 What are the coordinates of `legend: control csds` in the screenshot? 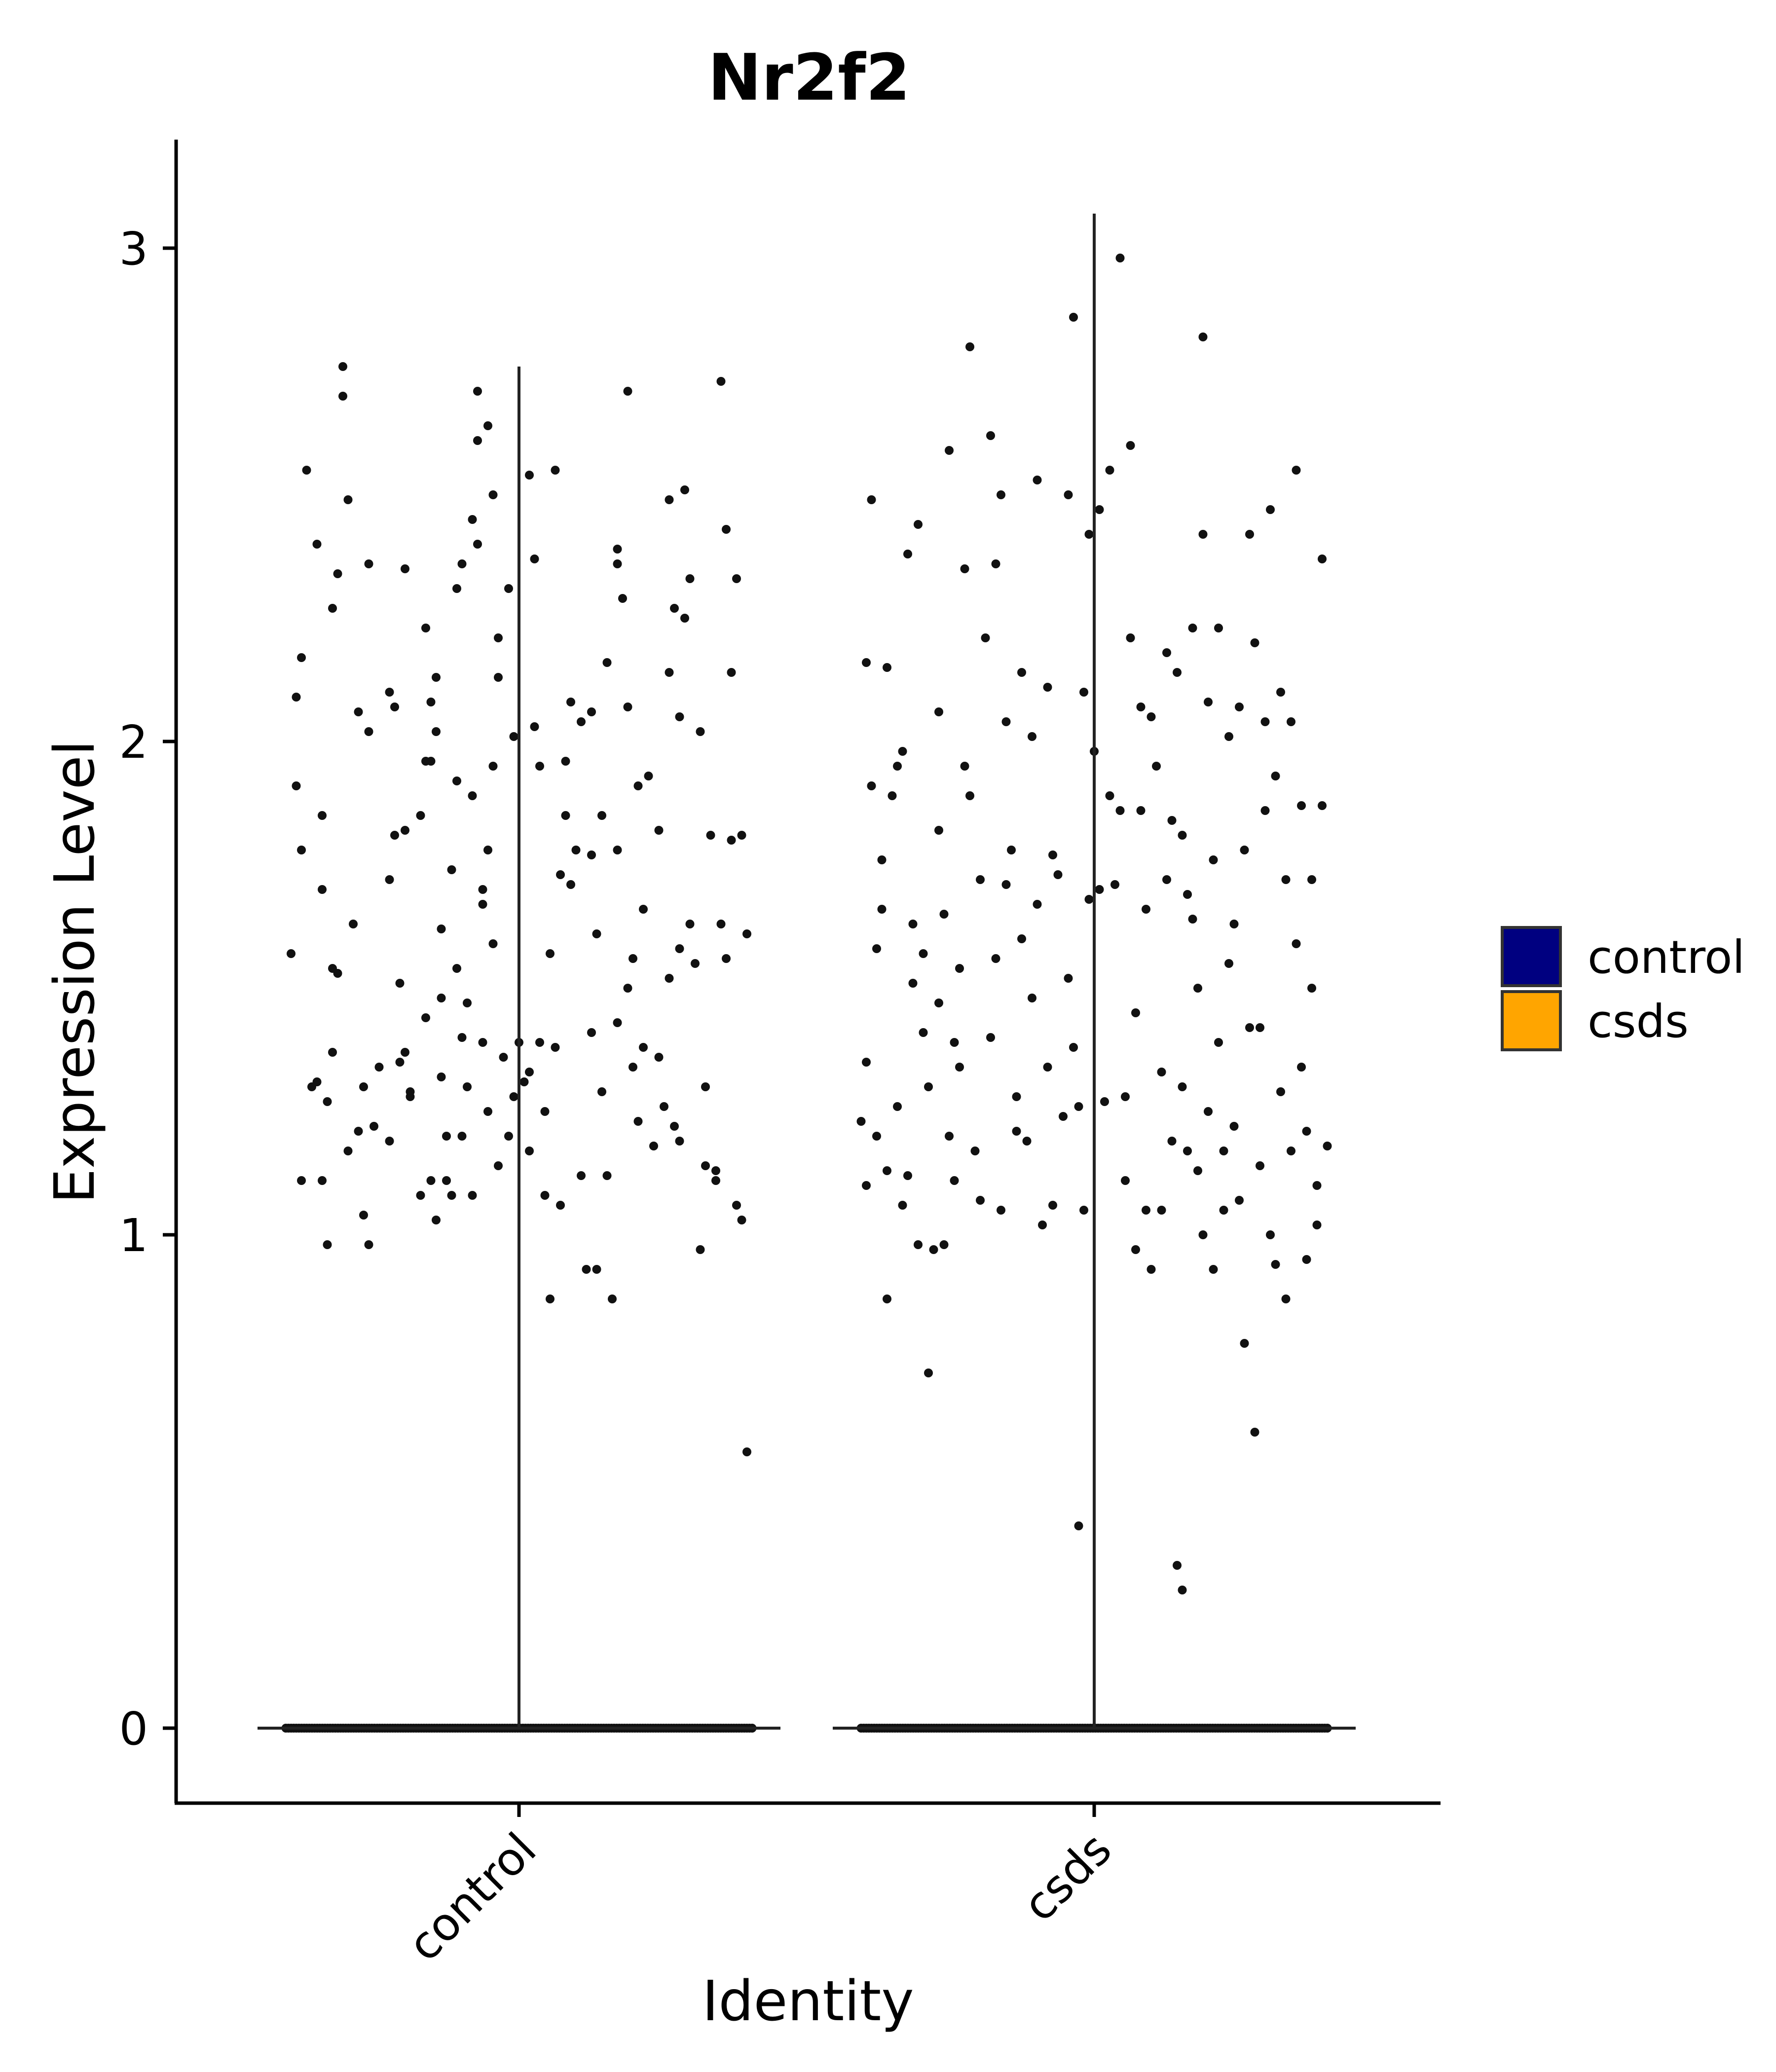 It's located at (1623, 989).